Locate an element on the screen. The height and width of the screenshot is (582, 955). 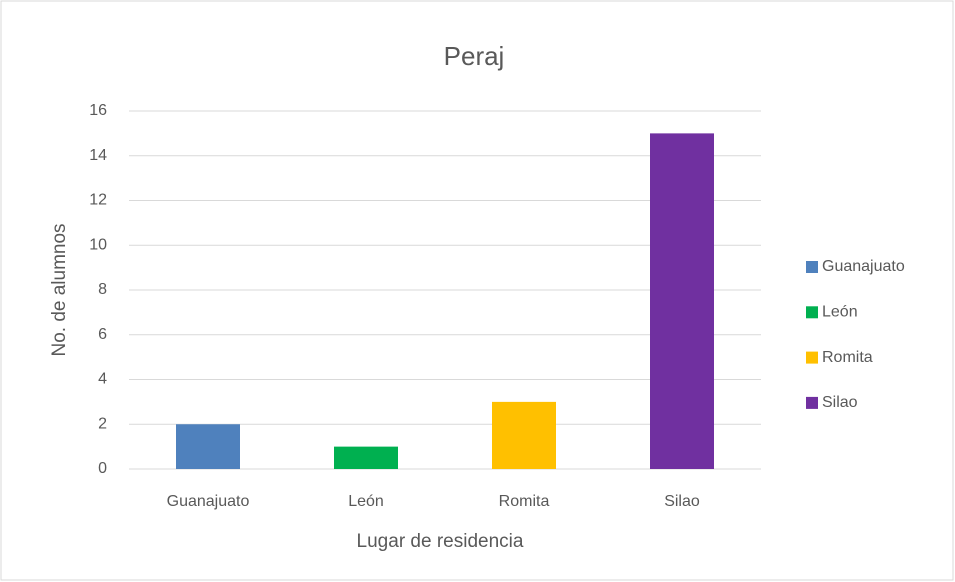
legend-label: León is located at coordinates (840, 312).